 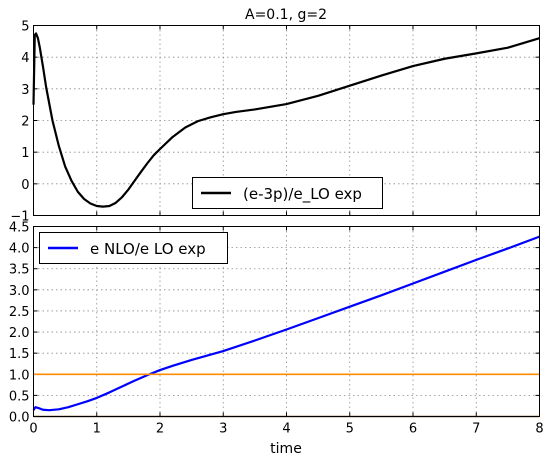 What do you see at coordinates (286, 15) in the screenshot?
I see `top-chart-title: A=0.1, g=2` at bounding box center [286, 15].